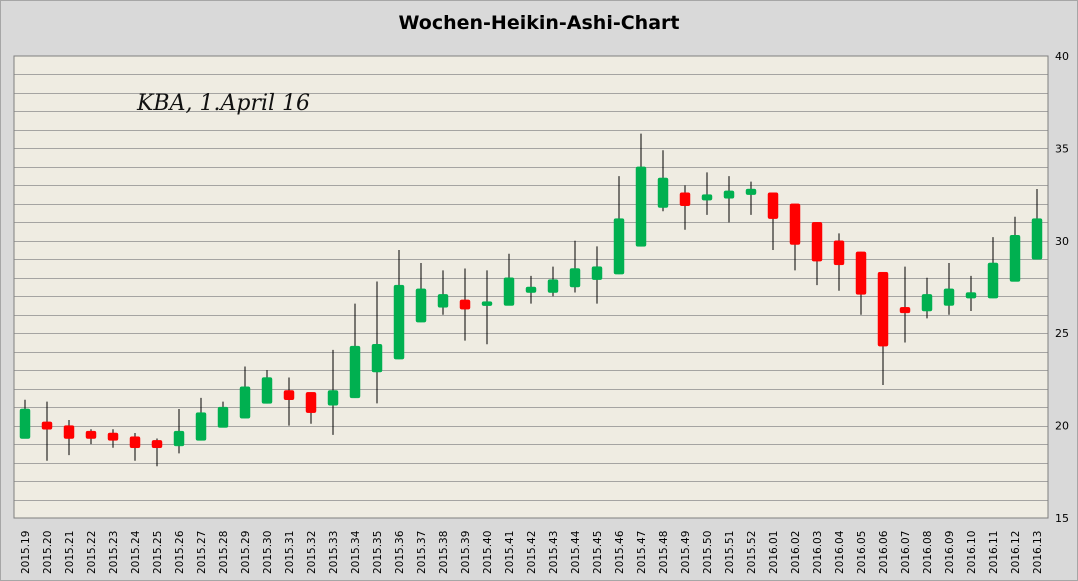 This screenshot has width=1078, height=581. What do you see at coordinates (906, 552) in the screenshot?
I see `x-tick-label: 2016.07` at bounding box center [906, 552].